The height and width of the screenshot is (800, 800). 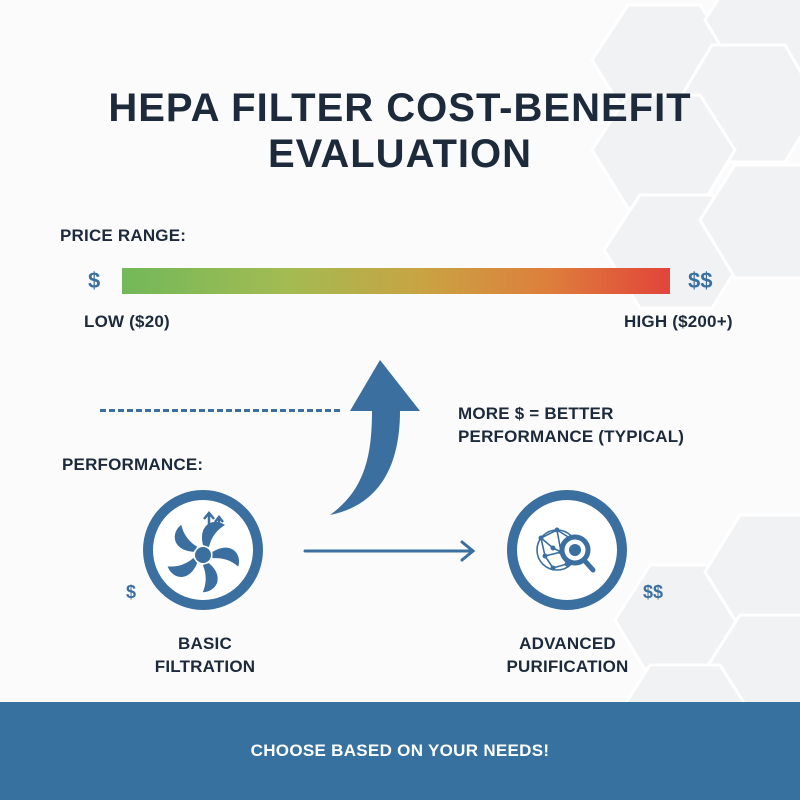 What do you see at coordinates (389, 551) in the screenshot?
I see `right-arrow-icon` at bounding box center [389, 551].